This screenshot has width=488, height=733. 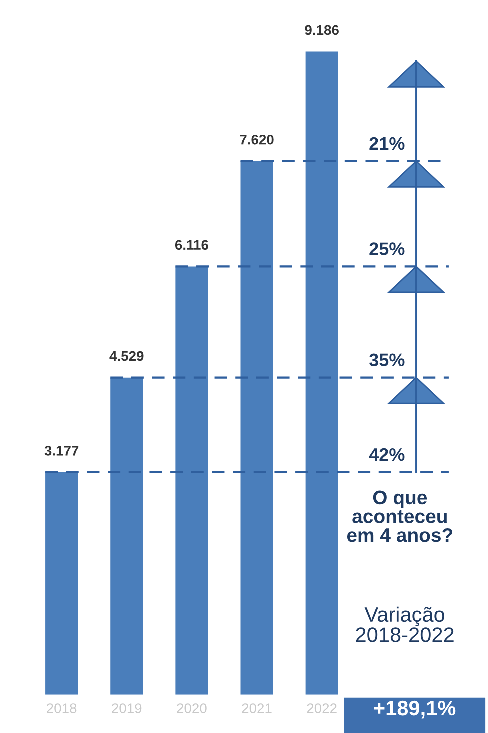 What do you see at coordinates (61, 451) in the screenshot?
I see `data-label: 3.177` at bounding box center [61, 451].